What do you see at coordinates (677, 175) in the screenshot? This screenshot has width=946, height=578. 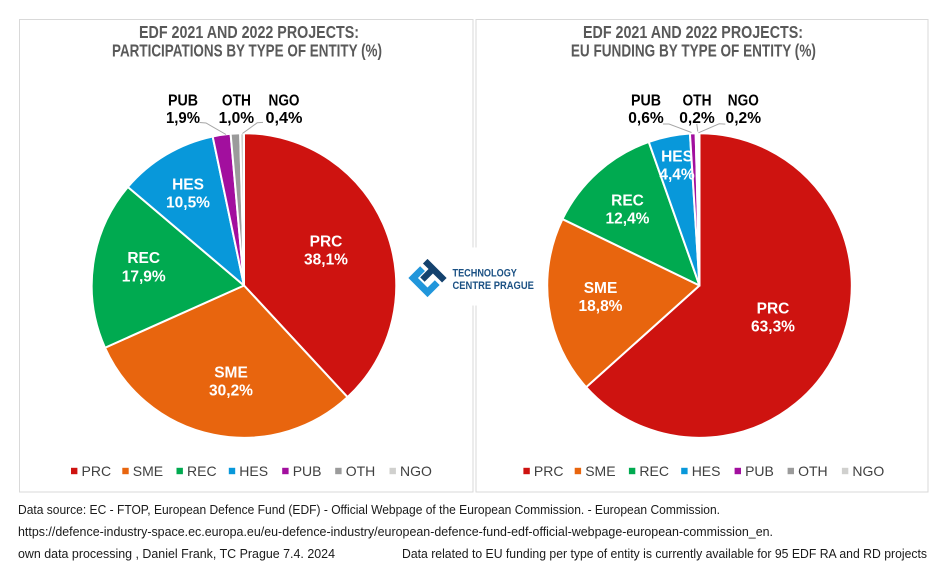 I see `svg-text: 4,4%` at bounding box center [677, 175].